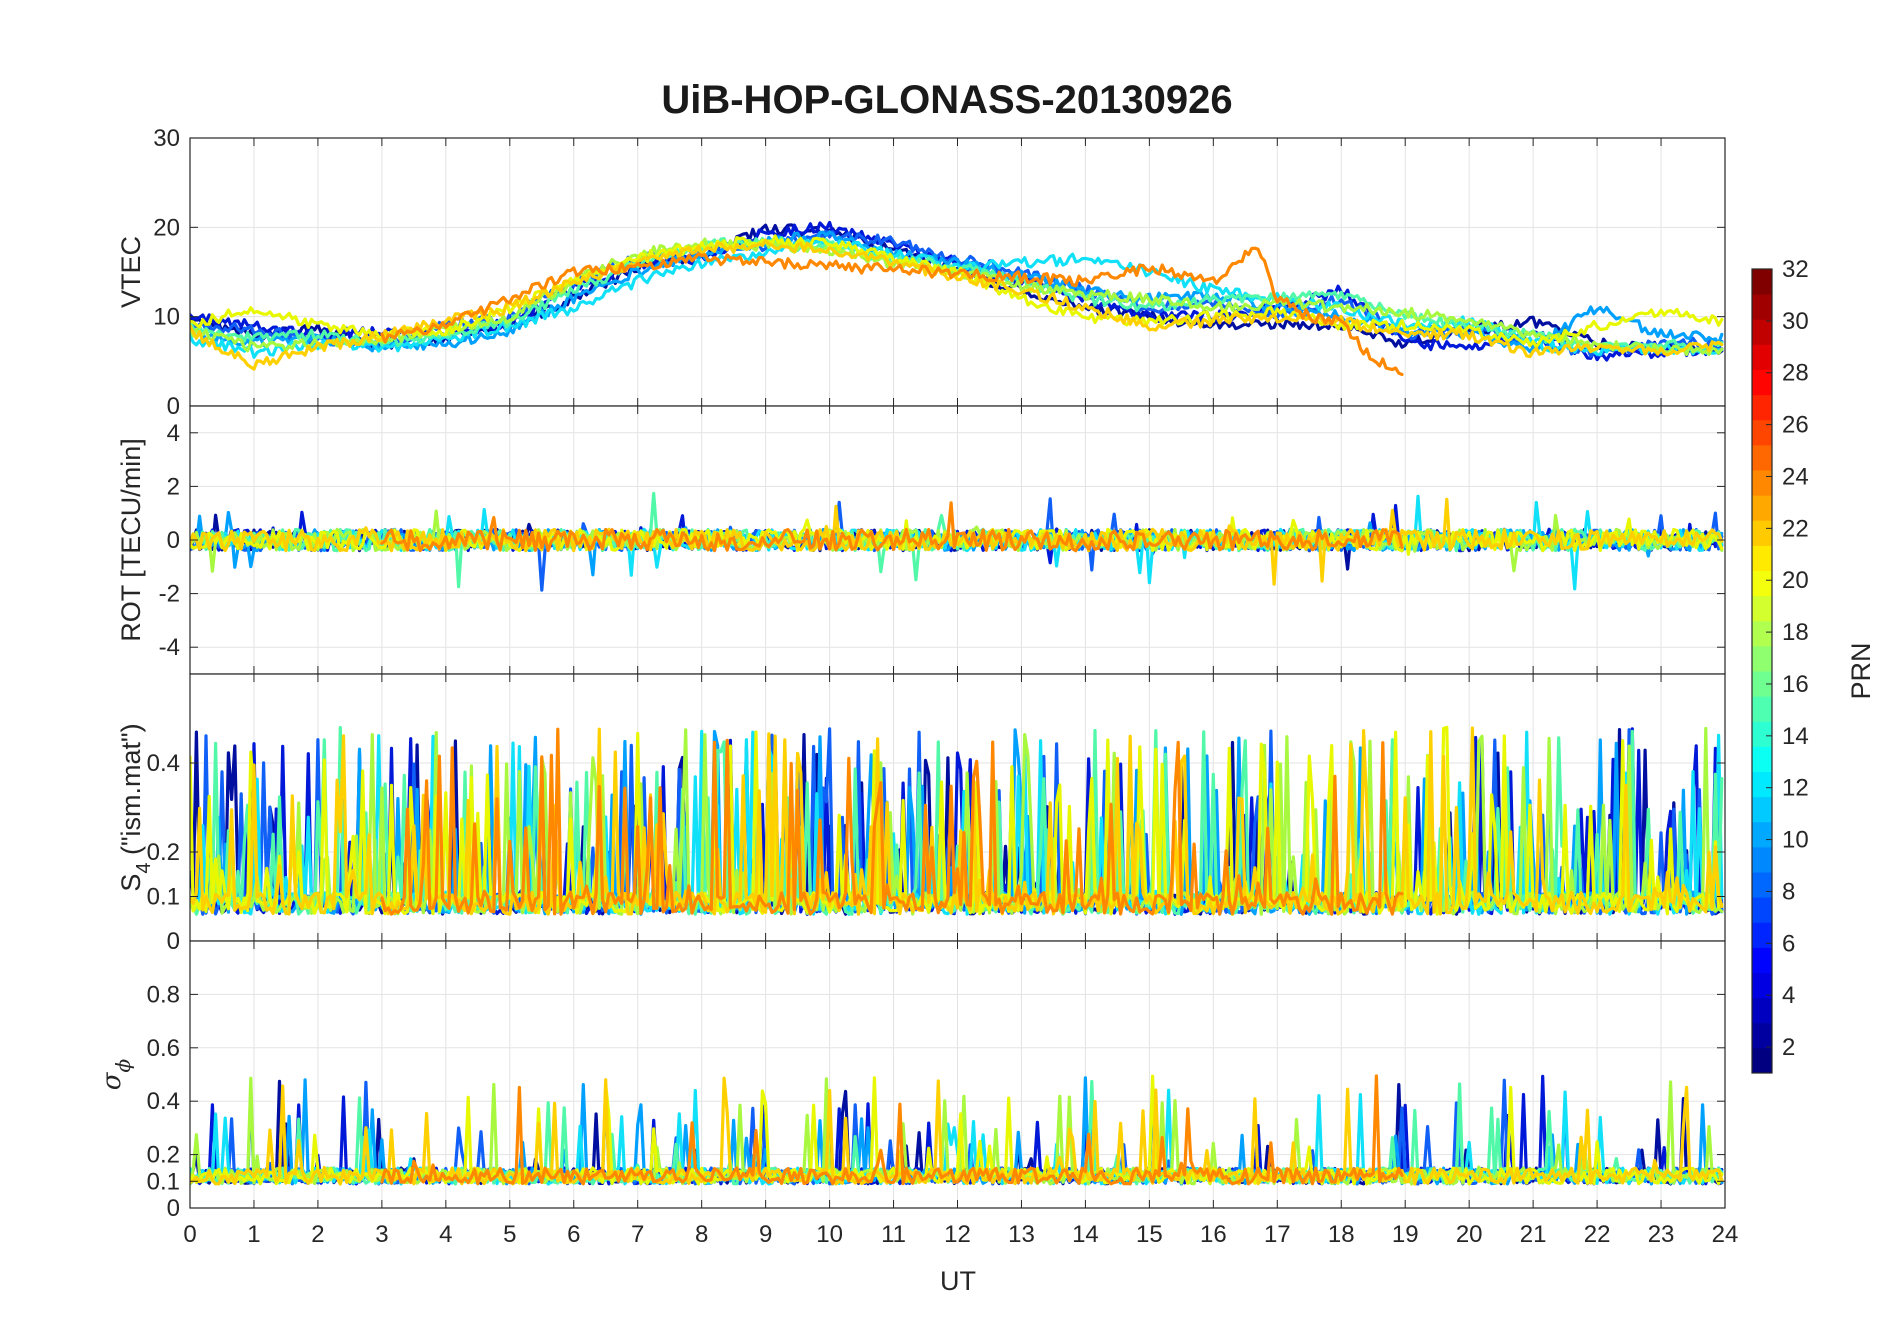 The height and width of the screenshot is (1330, 1902). Describe the element at coordinates (1795, 528) in the screenshot. I see `colorbar-tick-label: 22` at that location.